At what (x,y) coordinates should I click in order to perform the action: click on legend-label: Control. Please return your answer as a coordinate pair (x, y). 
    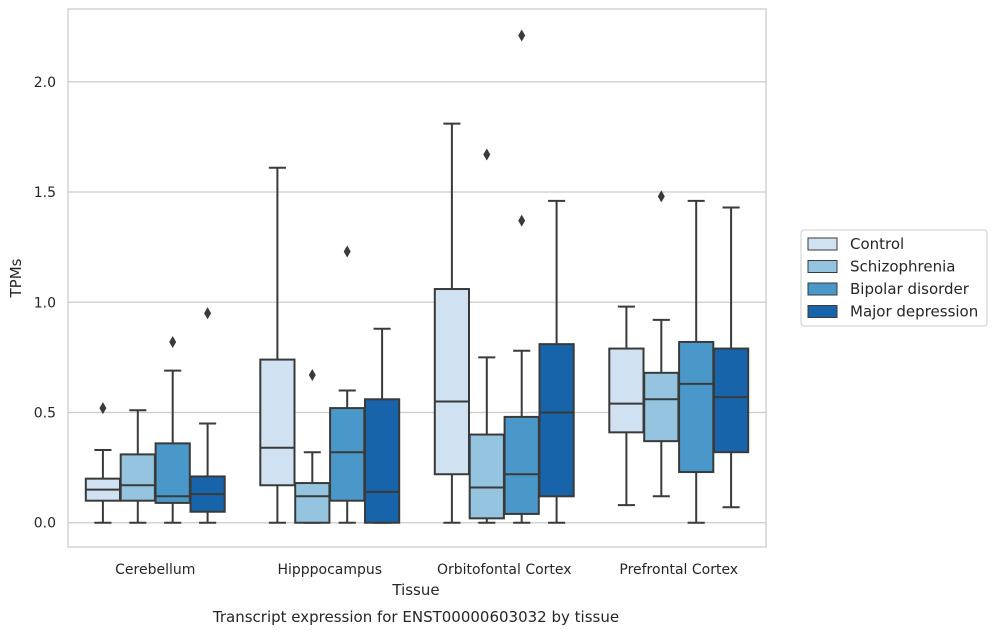
    Looking at the image, I should click on (877, 244).